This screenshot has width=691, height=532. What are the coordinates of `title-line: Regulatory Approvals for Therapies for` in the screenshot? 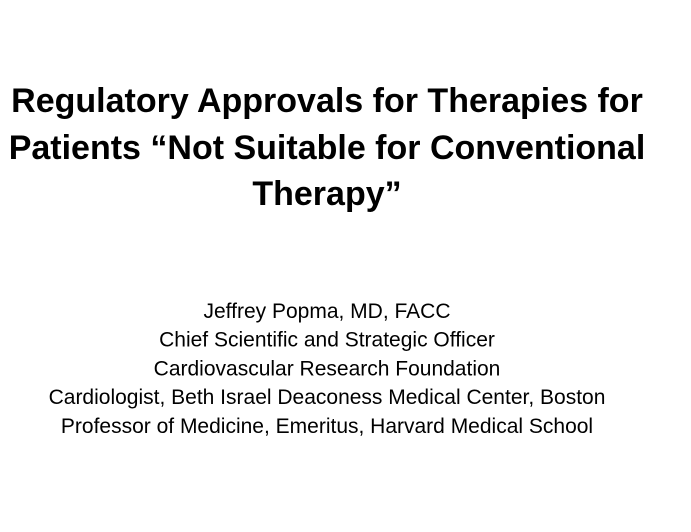 It's located at (327, 101).